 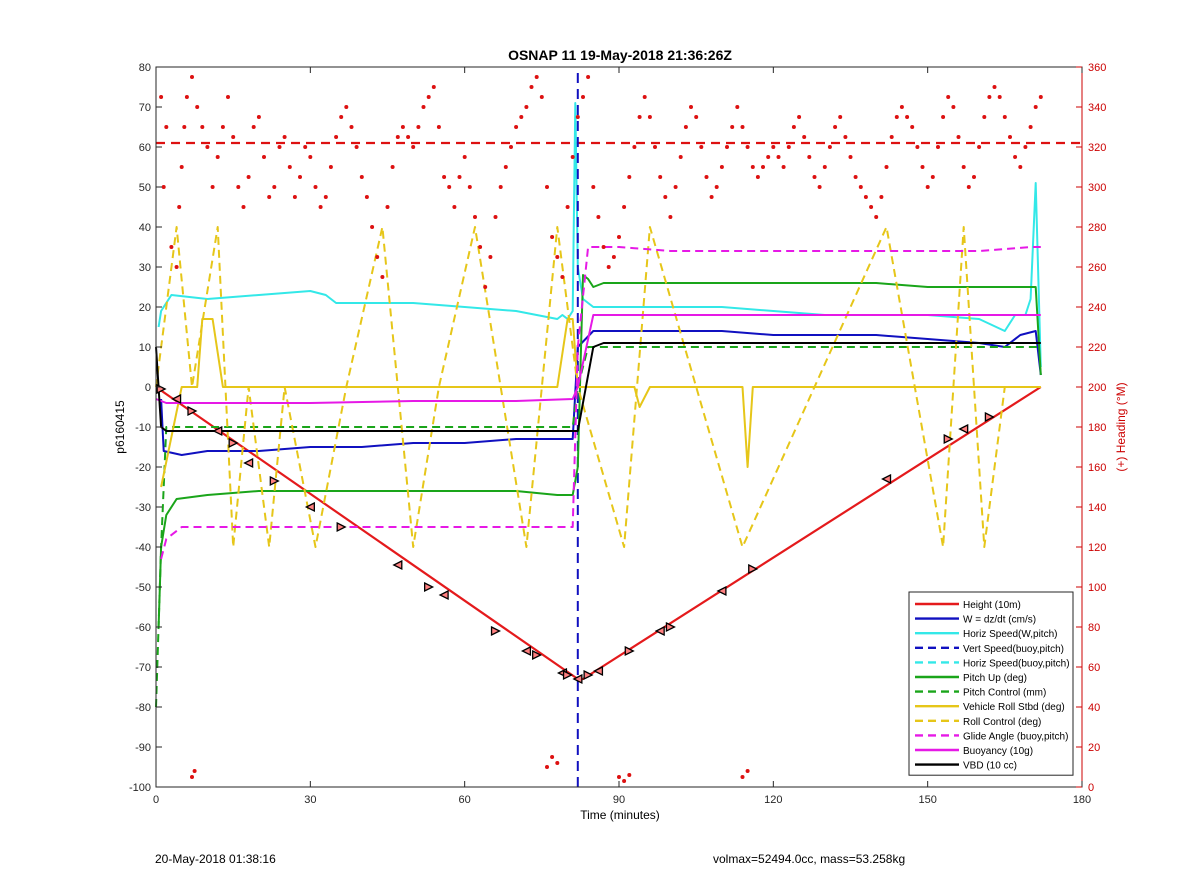 What do you see at coordinates (598, 359) in the screenshot?
I see `series-buoyancy-10g` at bounding box center [598, 359].